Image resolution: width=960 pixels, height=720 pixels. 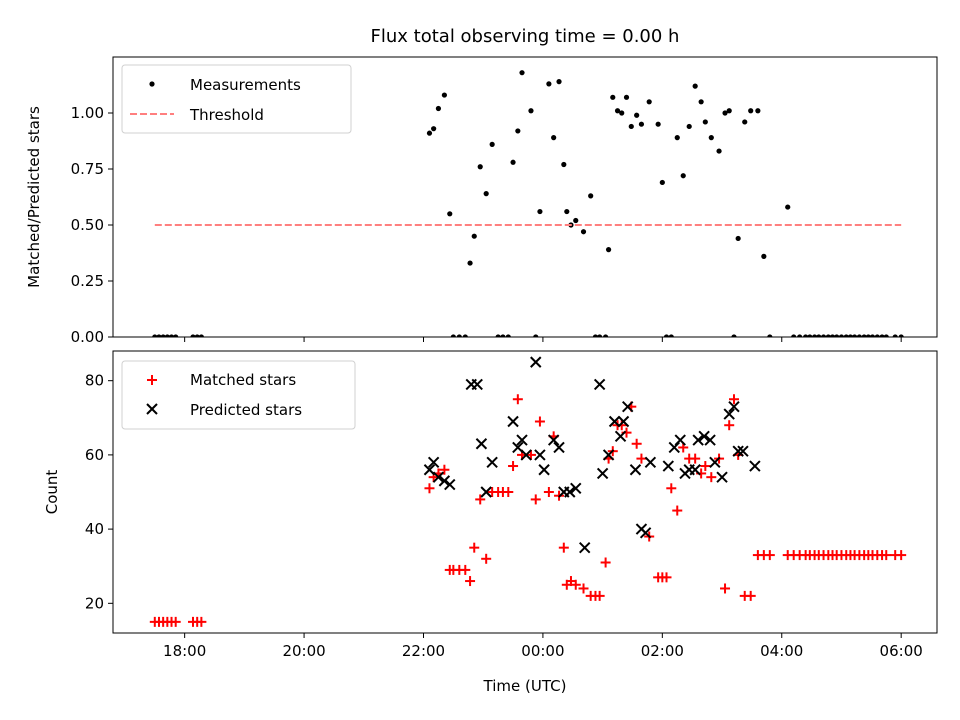 I want to click on top-y-axis-label: Matched/Predicted stars, so click(x=34, y=197).